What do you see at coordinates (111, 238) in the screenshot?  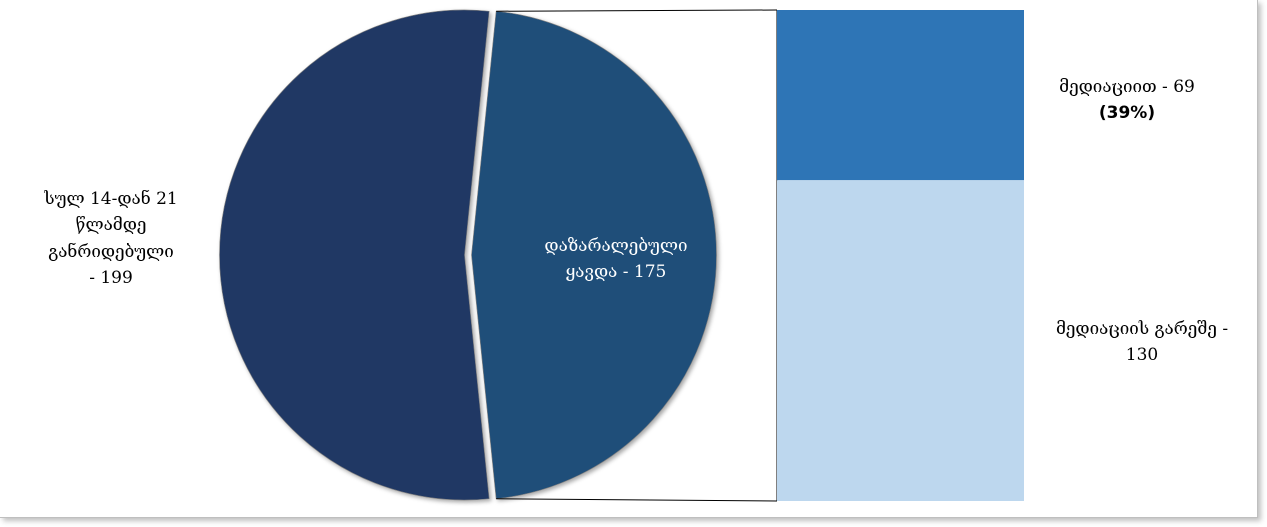 I see `pie-slice-label-total-diverted: სულ 14-დან 21 წლამდე განრიდებული - 199` at bounding box center [111, 238].